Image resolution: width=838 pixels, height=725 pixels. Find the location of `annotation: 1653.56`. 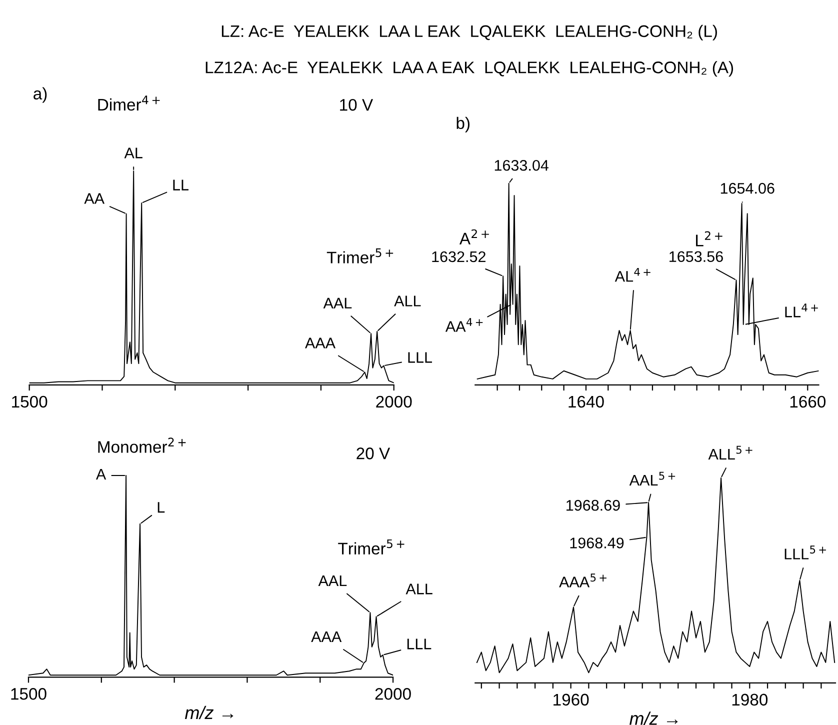

annotation: 1653.56 is located at coordinates (696, 256).